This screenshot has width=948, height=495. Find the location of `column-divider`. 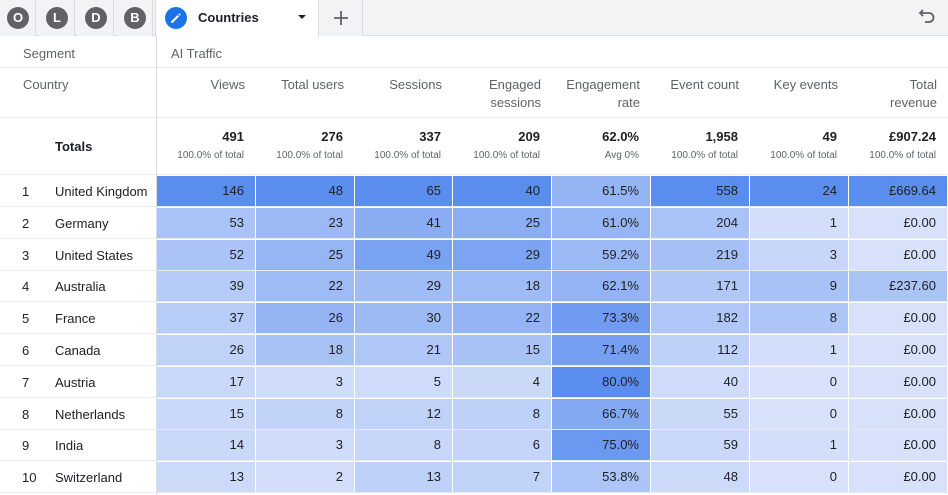

column-divider is located at coordinates (156, 265).